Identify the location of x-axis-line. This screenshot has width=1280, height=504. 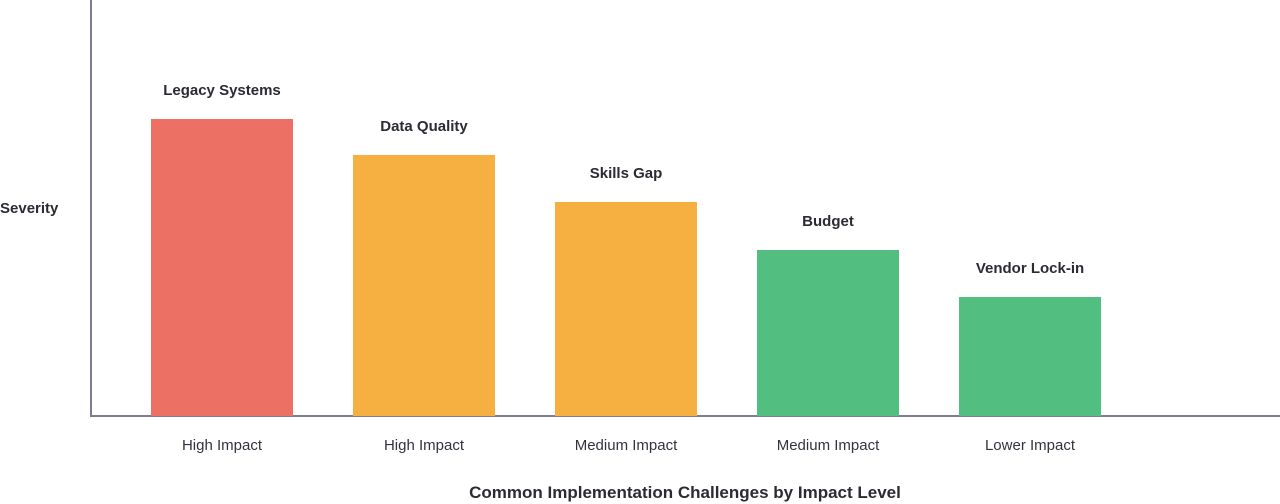
(685, 416).